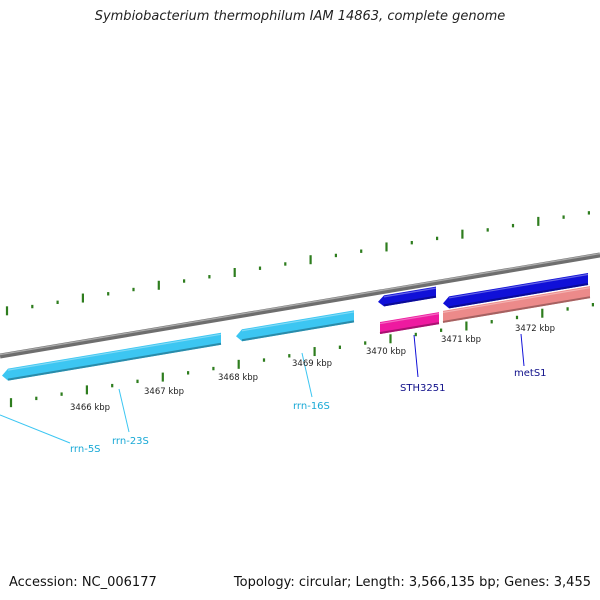 This screenshot has width=600, height=600. I want to click on metS1-rev-feature-shadow, so click(516, 309).